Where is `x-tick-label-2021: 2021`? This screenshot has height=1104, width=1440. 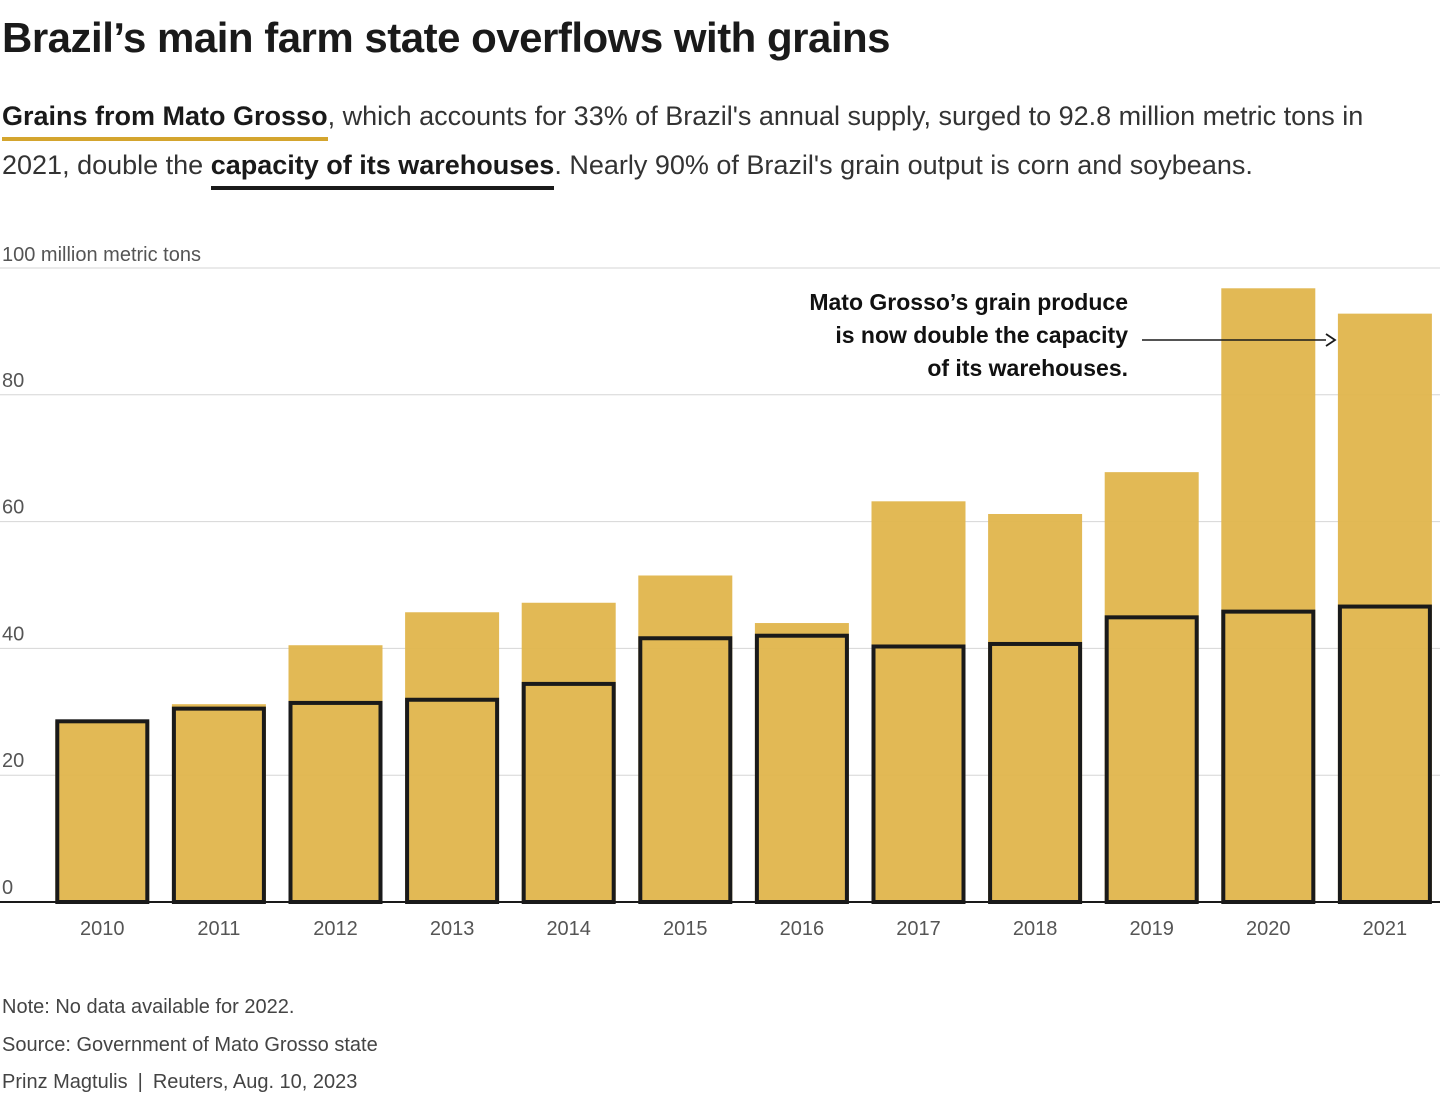
x-tick-label-2021: 2021 is located at coordinates (1385, 929).